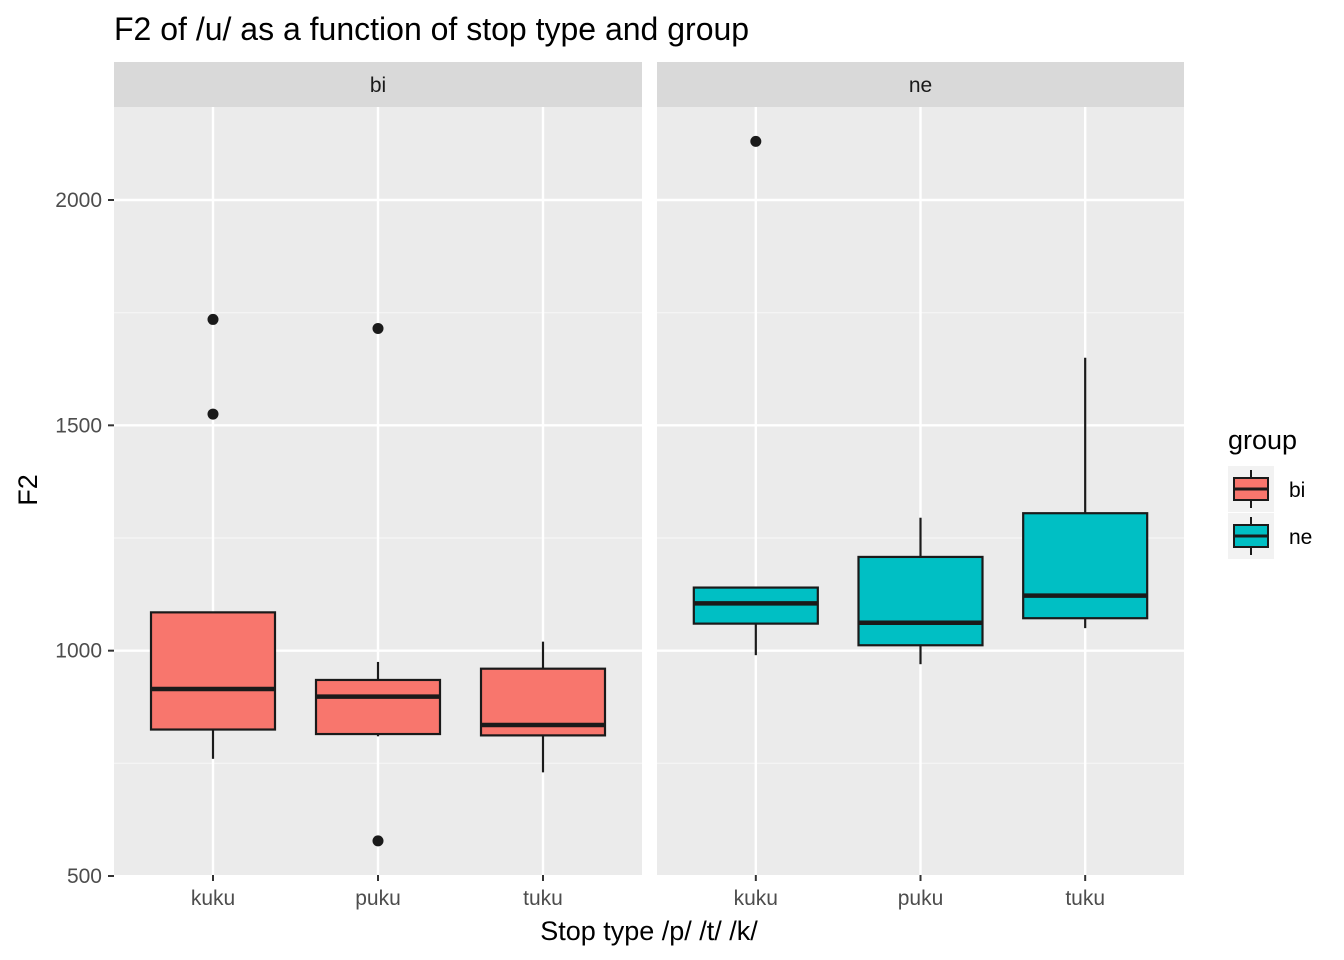 The width and height of the screenshot is (1344, 960). I want to click on legend-label: bi, so click(1297, 490).